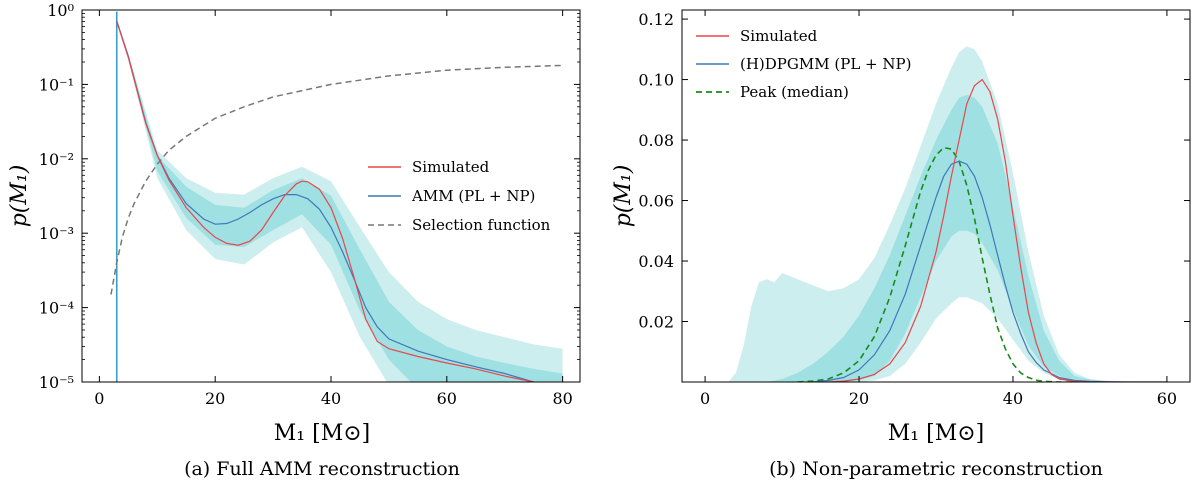 This screenshot has width=1200, height=490. What do you see at coordinates (56, 84) in the screenshot?
I see `y-tick-label: 10⁻¹` at bounding box center [56, 84].